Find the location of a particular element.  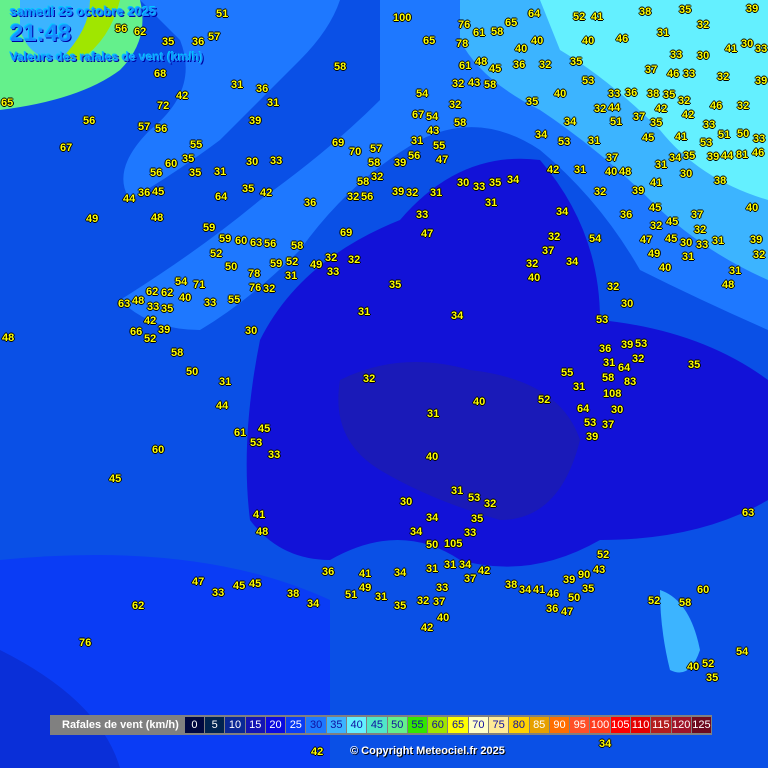

legend-swatch: 20 is located at coordinates (275, 725).